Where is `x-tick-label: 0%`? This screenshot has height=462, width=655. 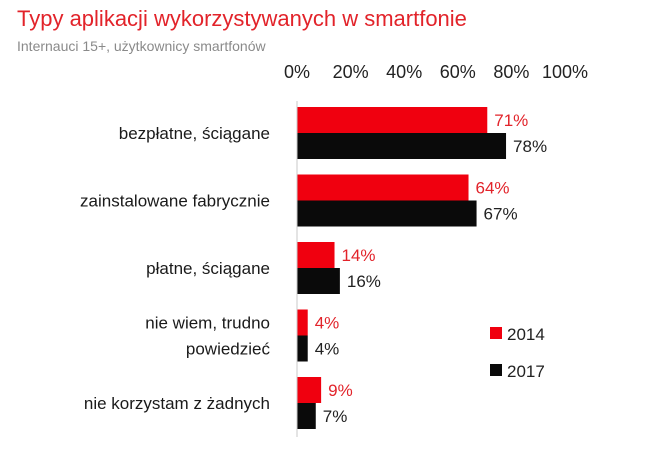 x-tick-label: 0% is located at coordinates (297, 72).